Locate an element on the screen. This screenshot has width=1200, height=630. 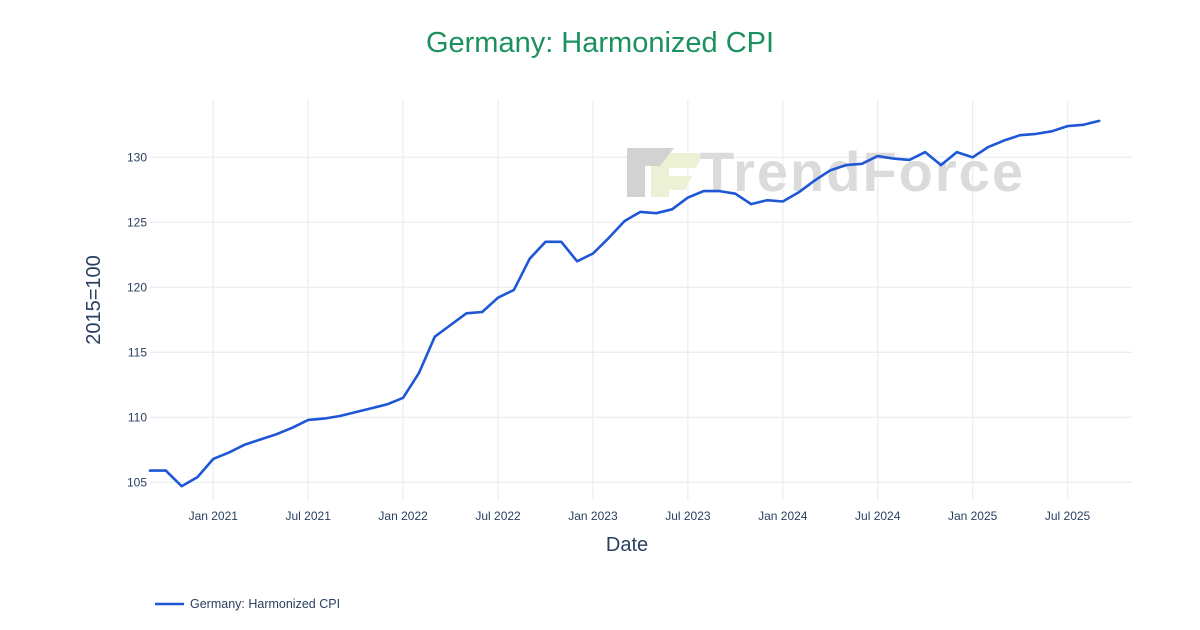
y-axis-title: 2015=100 is located at coordinates (94, 300).